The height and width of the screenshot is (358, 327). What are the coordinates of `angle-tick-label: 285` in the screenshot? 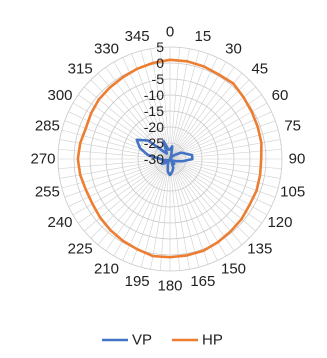 It's located at (47, 126).